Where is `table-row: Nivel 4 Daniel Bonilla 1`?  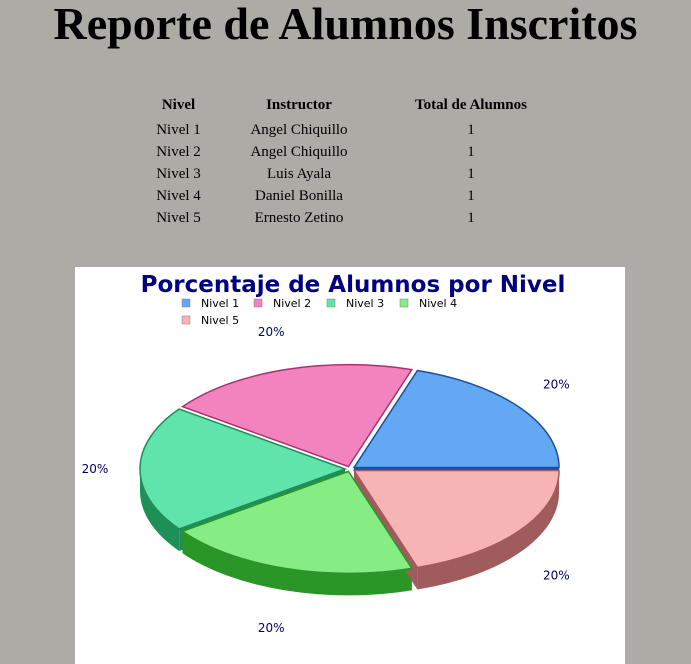 table-row: Nivel 4 Daniel Bonilla 1 is located at coordinates (350, 196).